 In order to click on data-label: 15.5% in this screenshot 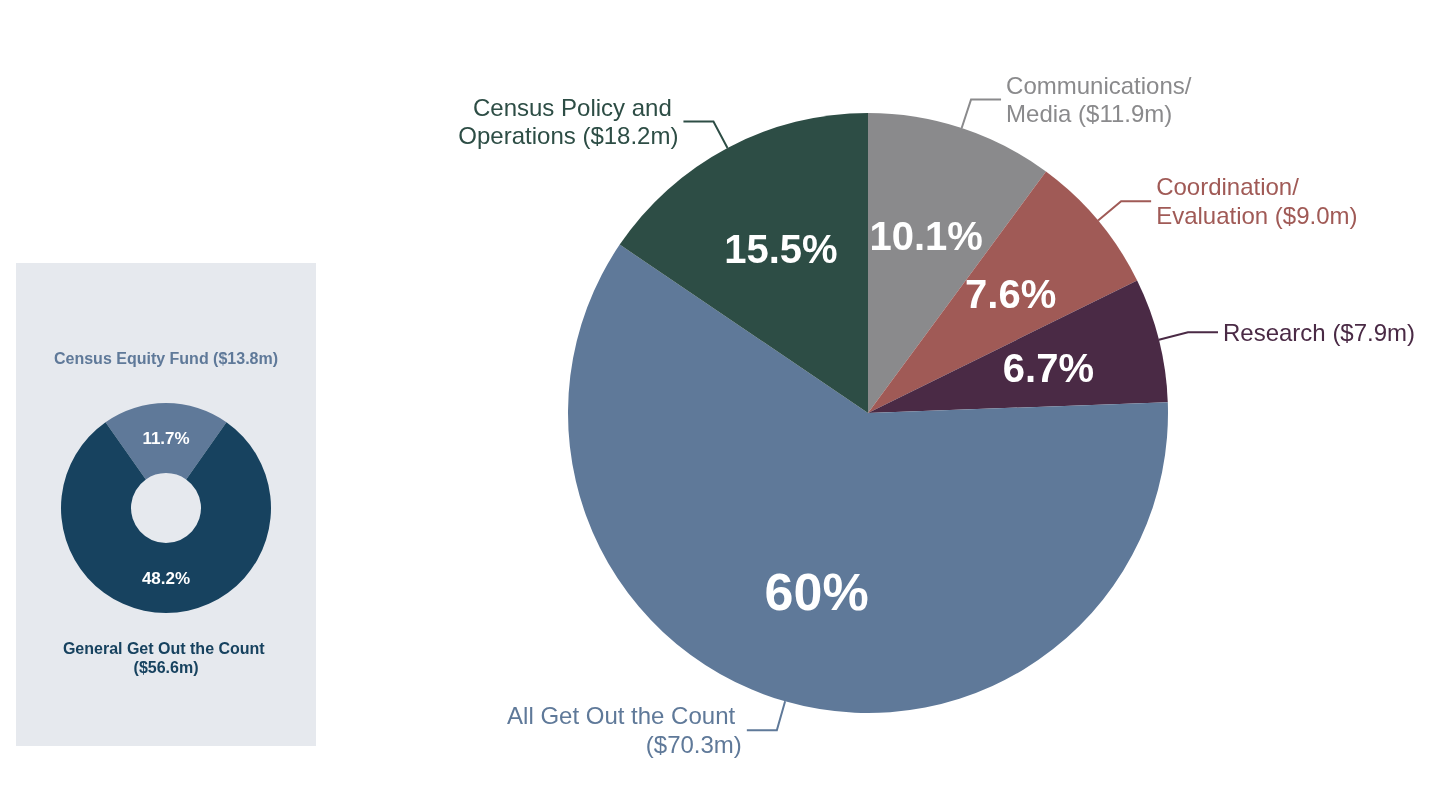, I will do `click(781, 248)`.